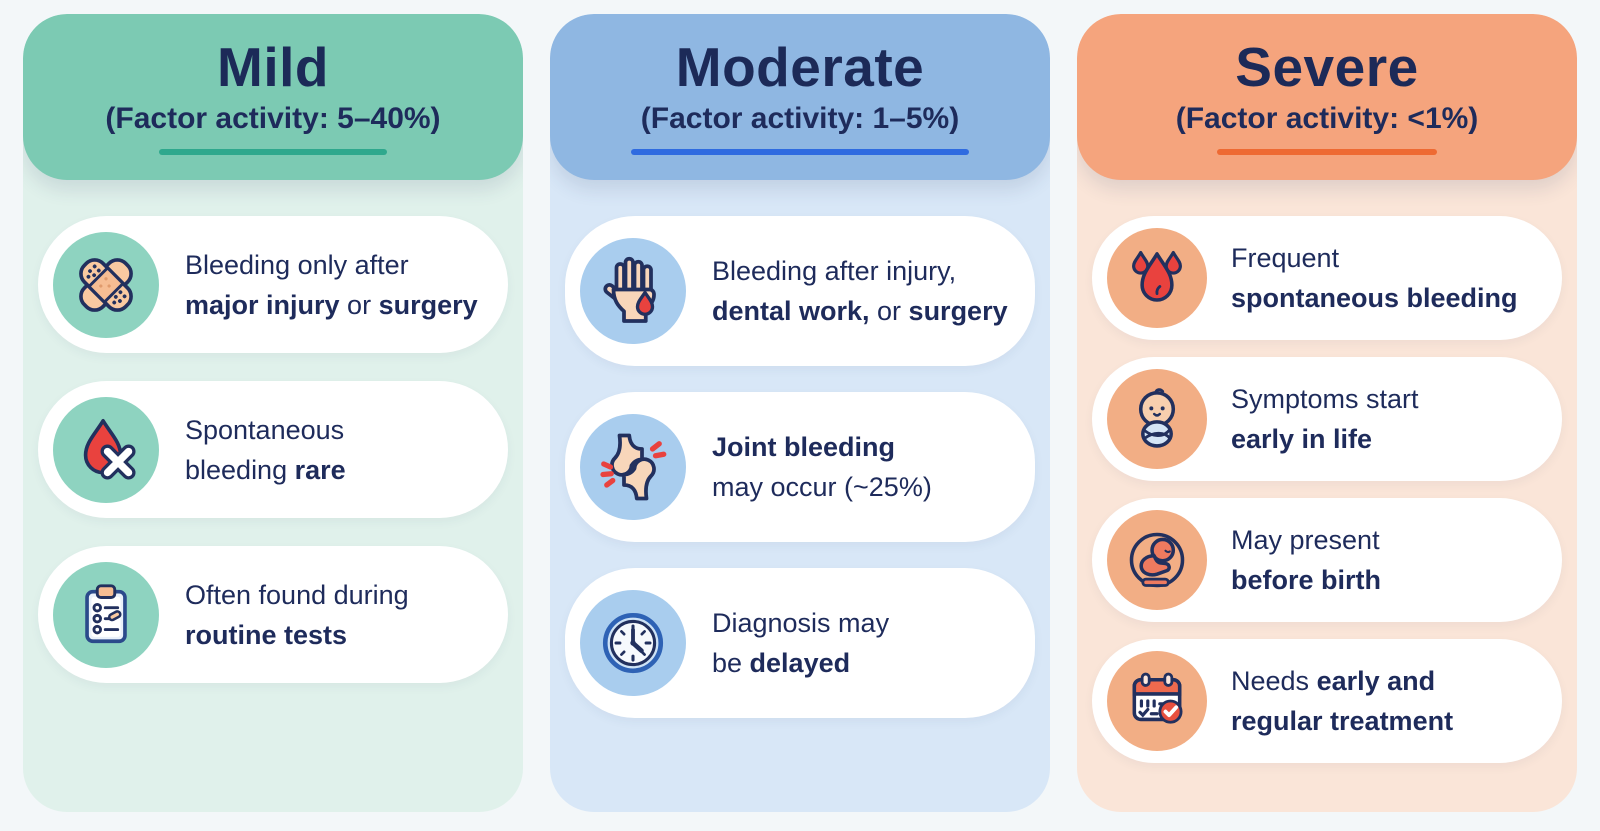 The image size is (1600, 831). What do you see at coordinates (822, 487) in the screenshot?
I see `text-line: may occur (~25%)` at bounding box center [822, 487].